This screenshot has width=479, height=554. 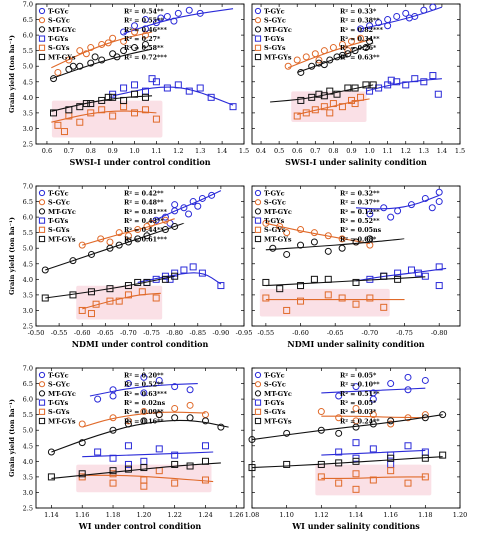 What do you see at coordinates (28, 369) in the screenshot?
I see `y-tick-label: 7.0` at bounding box center [28, 369].